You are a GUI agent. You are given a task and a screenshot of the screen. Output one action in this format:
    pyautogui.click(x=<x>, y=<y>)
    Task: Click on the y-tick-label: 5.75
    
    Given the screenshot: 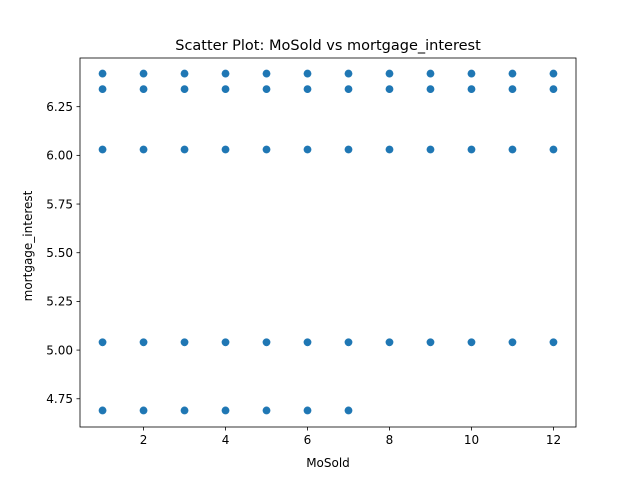 What is the action you would take?
    pyautogui.click(x=59, y=204)
    